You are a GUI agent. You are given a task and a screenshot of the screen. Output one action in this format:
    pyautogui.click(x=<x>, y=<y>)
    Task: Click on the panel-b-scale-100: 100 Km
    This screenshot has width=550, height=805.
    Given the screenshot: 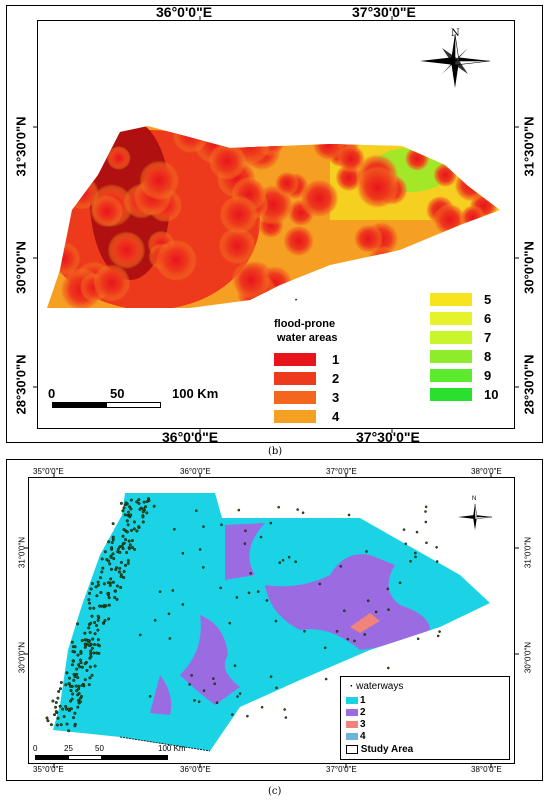 What is the action you would take?
    pyautogui.click(x=195, y=393)
    